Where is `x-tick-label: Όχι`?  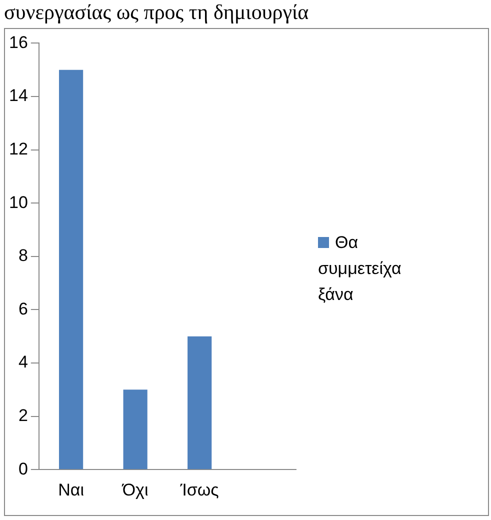
x-tick-label: Όχι is located at coordinates (134, 490).